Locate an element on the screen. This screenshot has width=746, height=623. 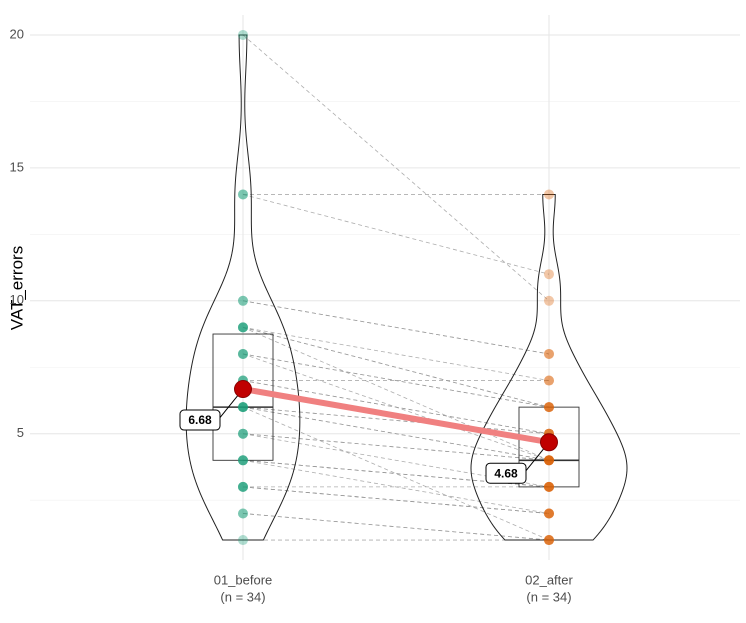
y-tick-label: 5 is located at coordinates (20, 432).